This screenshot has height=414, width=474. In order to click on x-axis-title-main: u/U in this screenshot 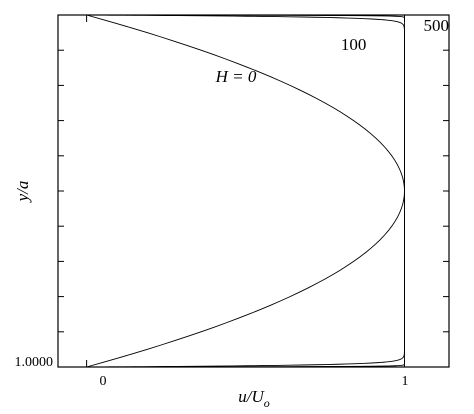, I will do `click(251, 396)`.